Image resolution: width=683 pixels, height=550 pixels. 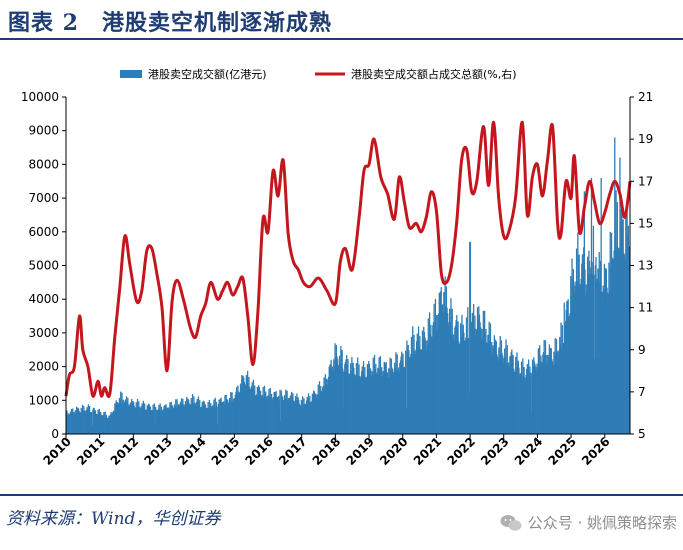 I want to click on x-tick-label: 2020, so click(x=394, y=451).